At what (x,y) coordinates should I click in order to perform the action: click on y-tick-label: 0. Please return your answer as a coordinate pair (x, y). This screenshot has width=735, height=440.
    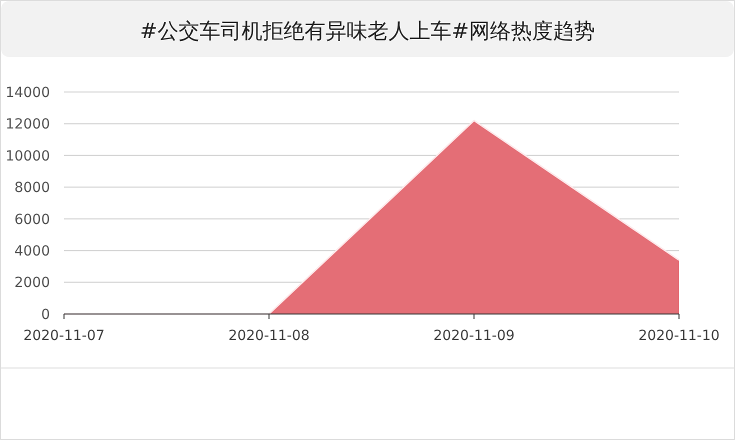
    Looking at the image, I should click on (45, 314).